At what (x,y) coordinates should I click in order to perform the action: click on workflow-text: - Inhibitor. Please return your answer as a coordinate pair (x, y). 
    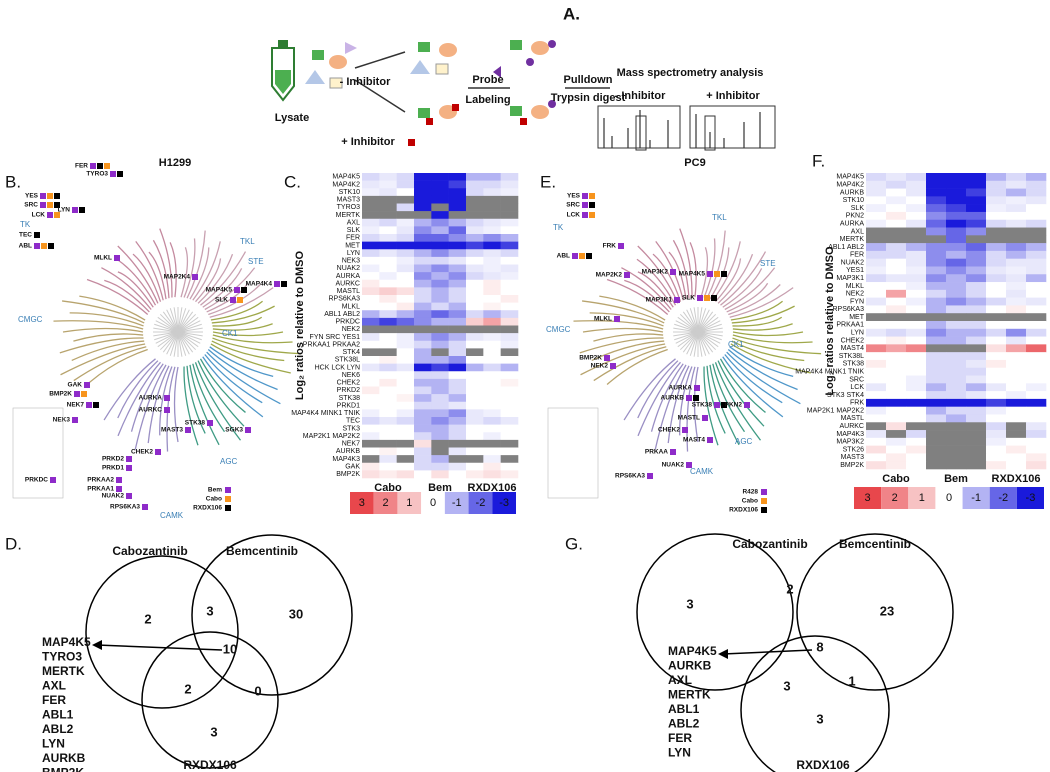
    Looking at the image, I should click on (365, 82).